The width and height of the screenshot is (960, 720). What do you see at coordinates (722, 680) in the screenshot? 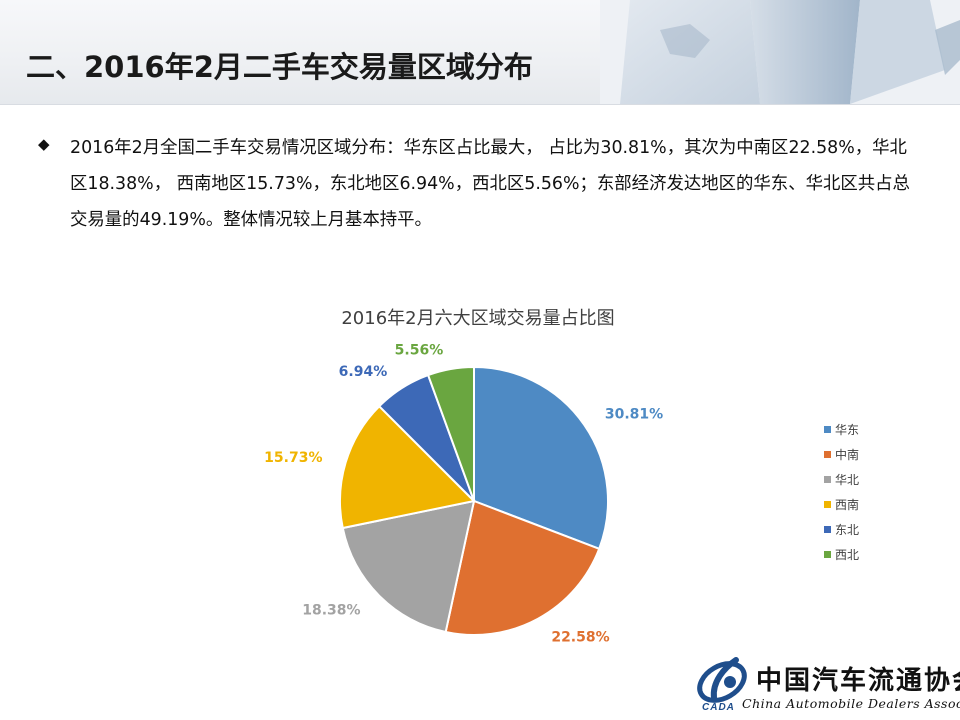
I see `cada-emblem-icon` at bounding box center [722, 680].